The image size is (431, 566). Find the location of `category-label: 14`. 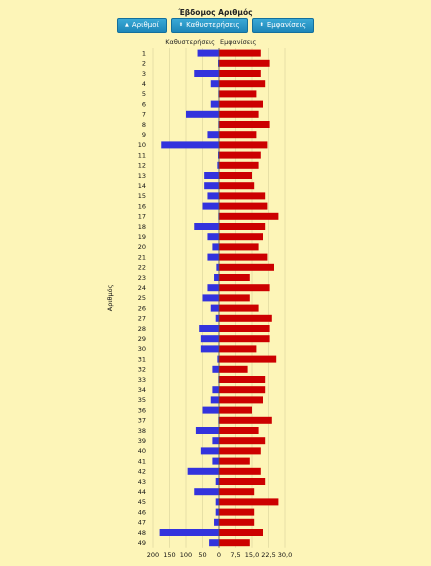

category-label: 14 is located at coordinates (142, 186).